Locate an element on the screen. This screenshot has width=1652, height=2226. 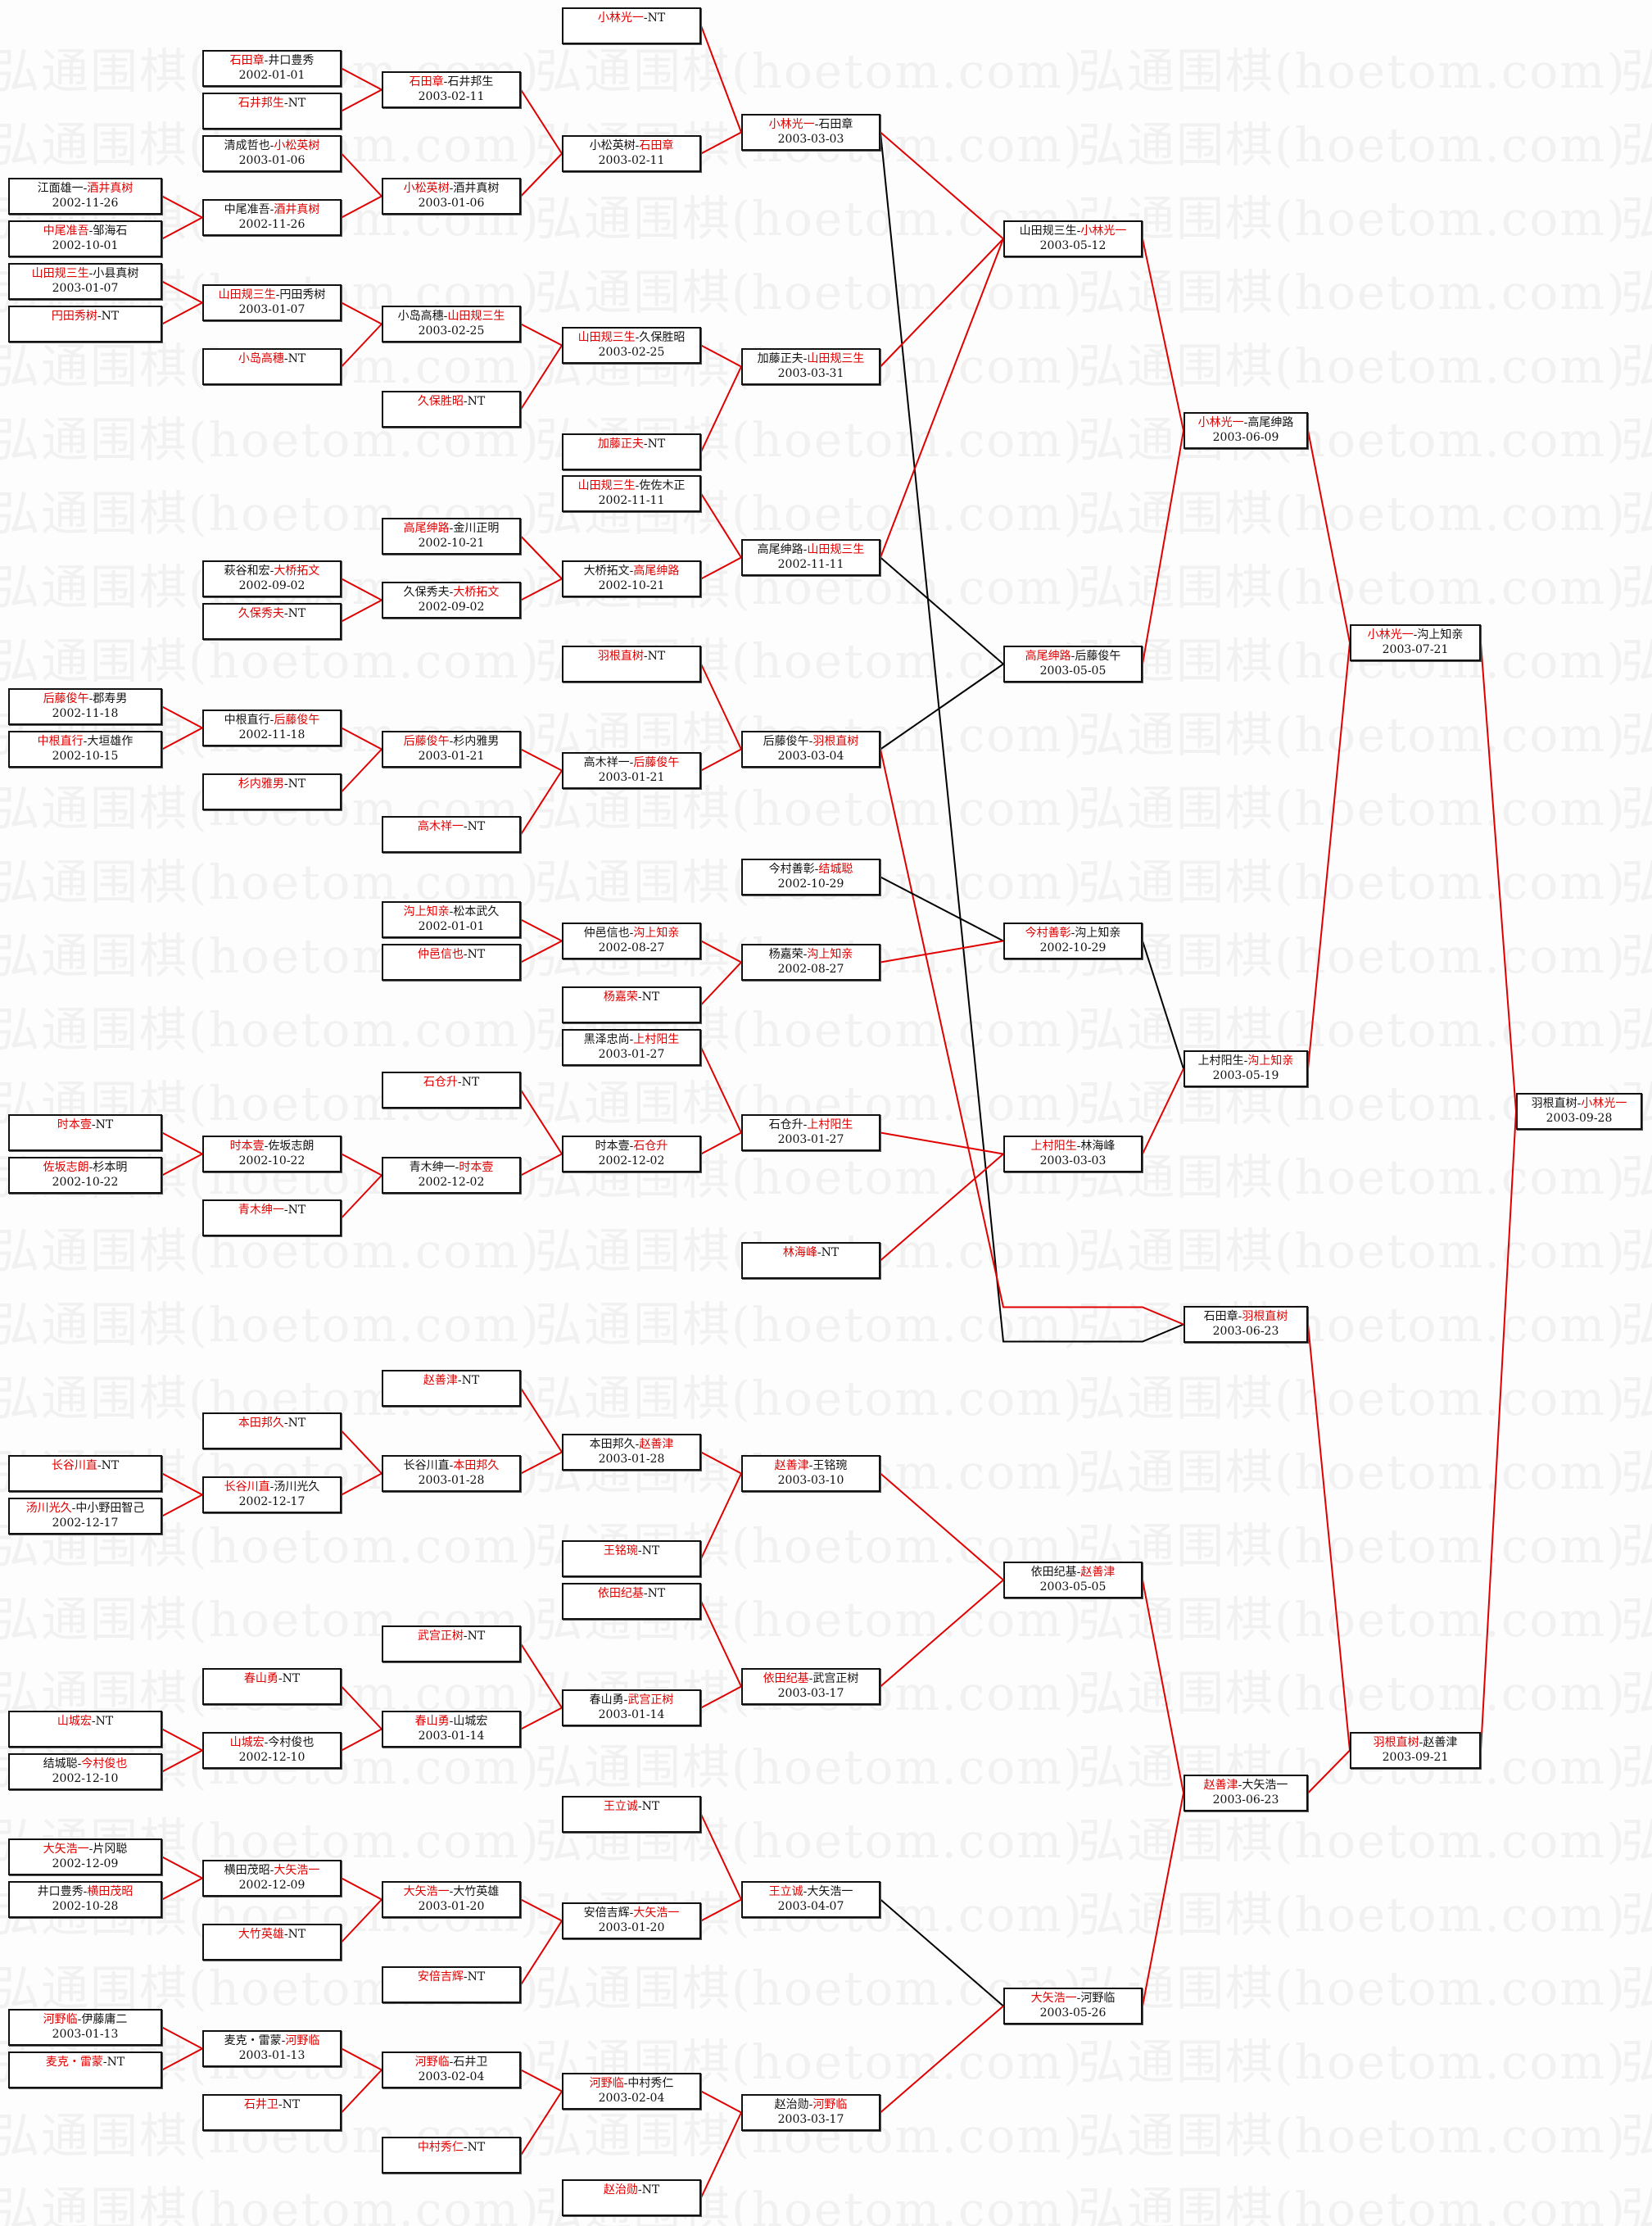
player-1: 中尾准吾 is located at coordinates (247, 209).